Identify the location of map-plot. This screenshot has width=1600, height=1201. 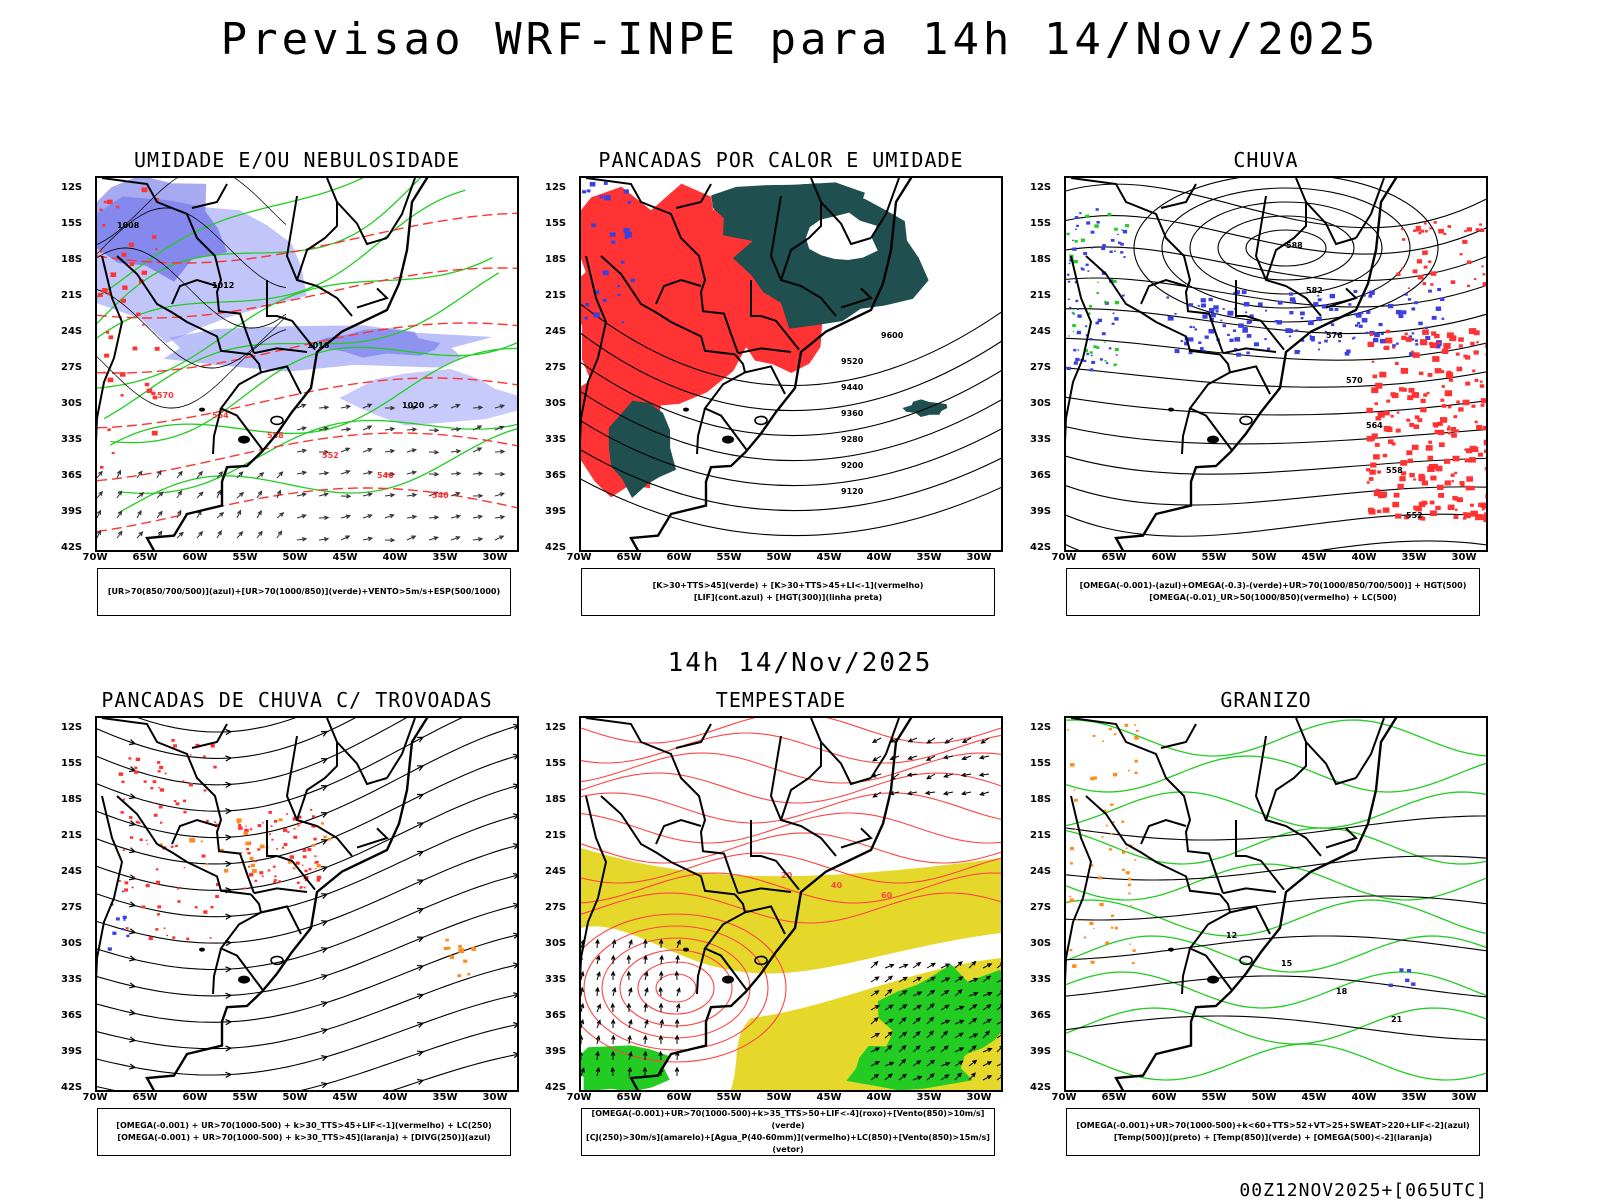
(307, 904).